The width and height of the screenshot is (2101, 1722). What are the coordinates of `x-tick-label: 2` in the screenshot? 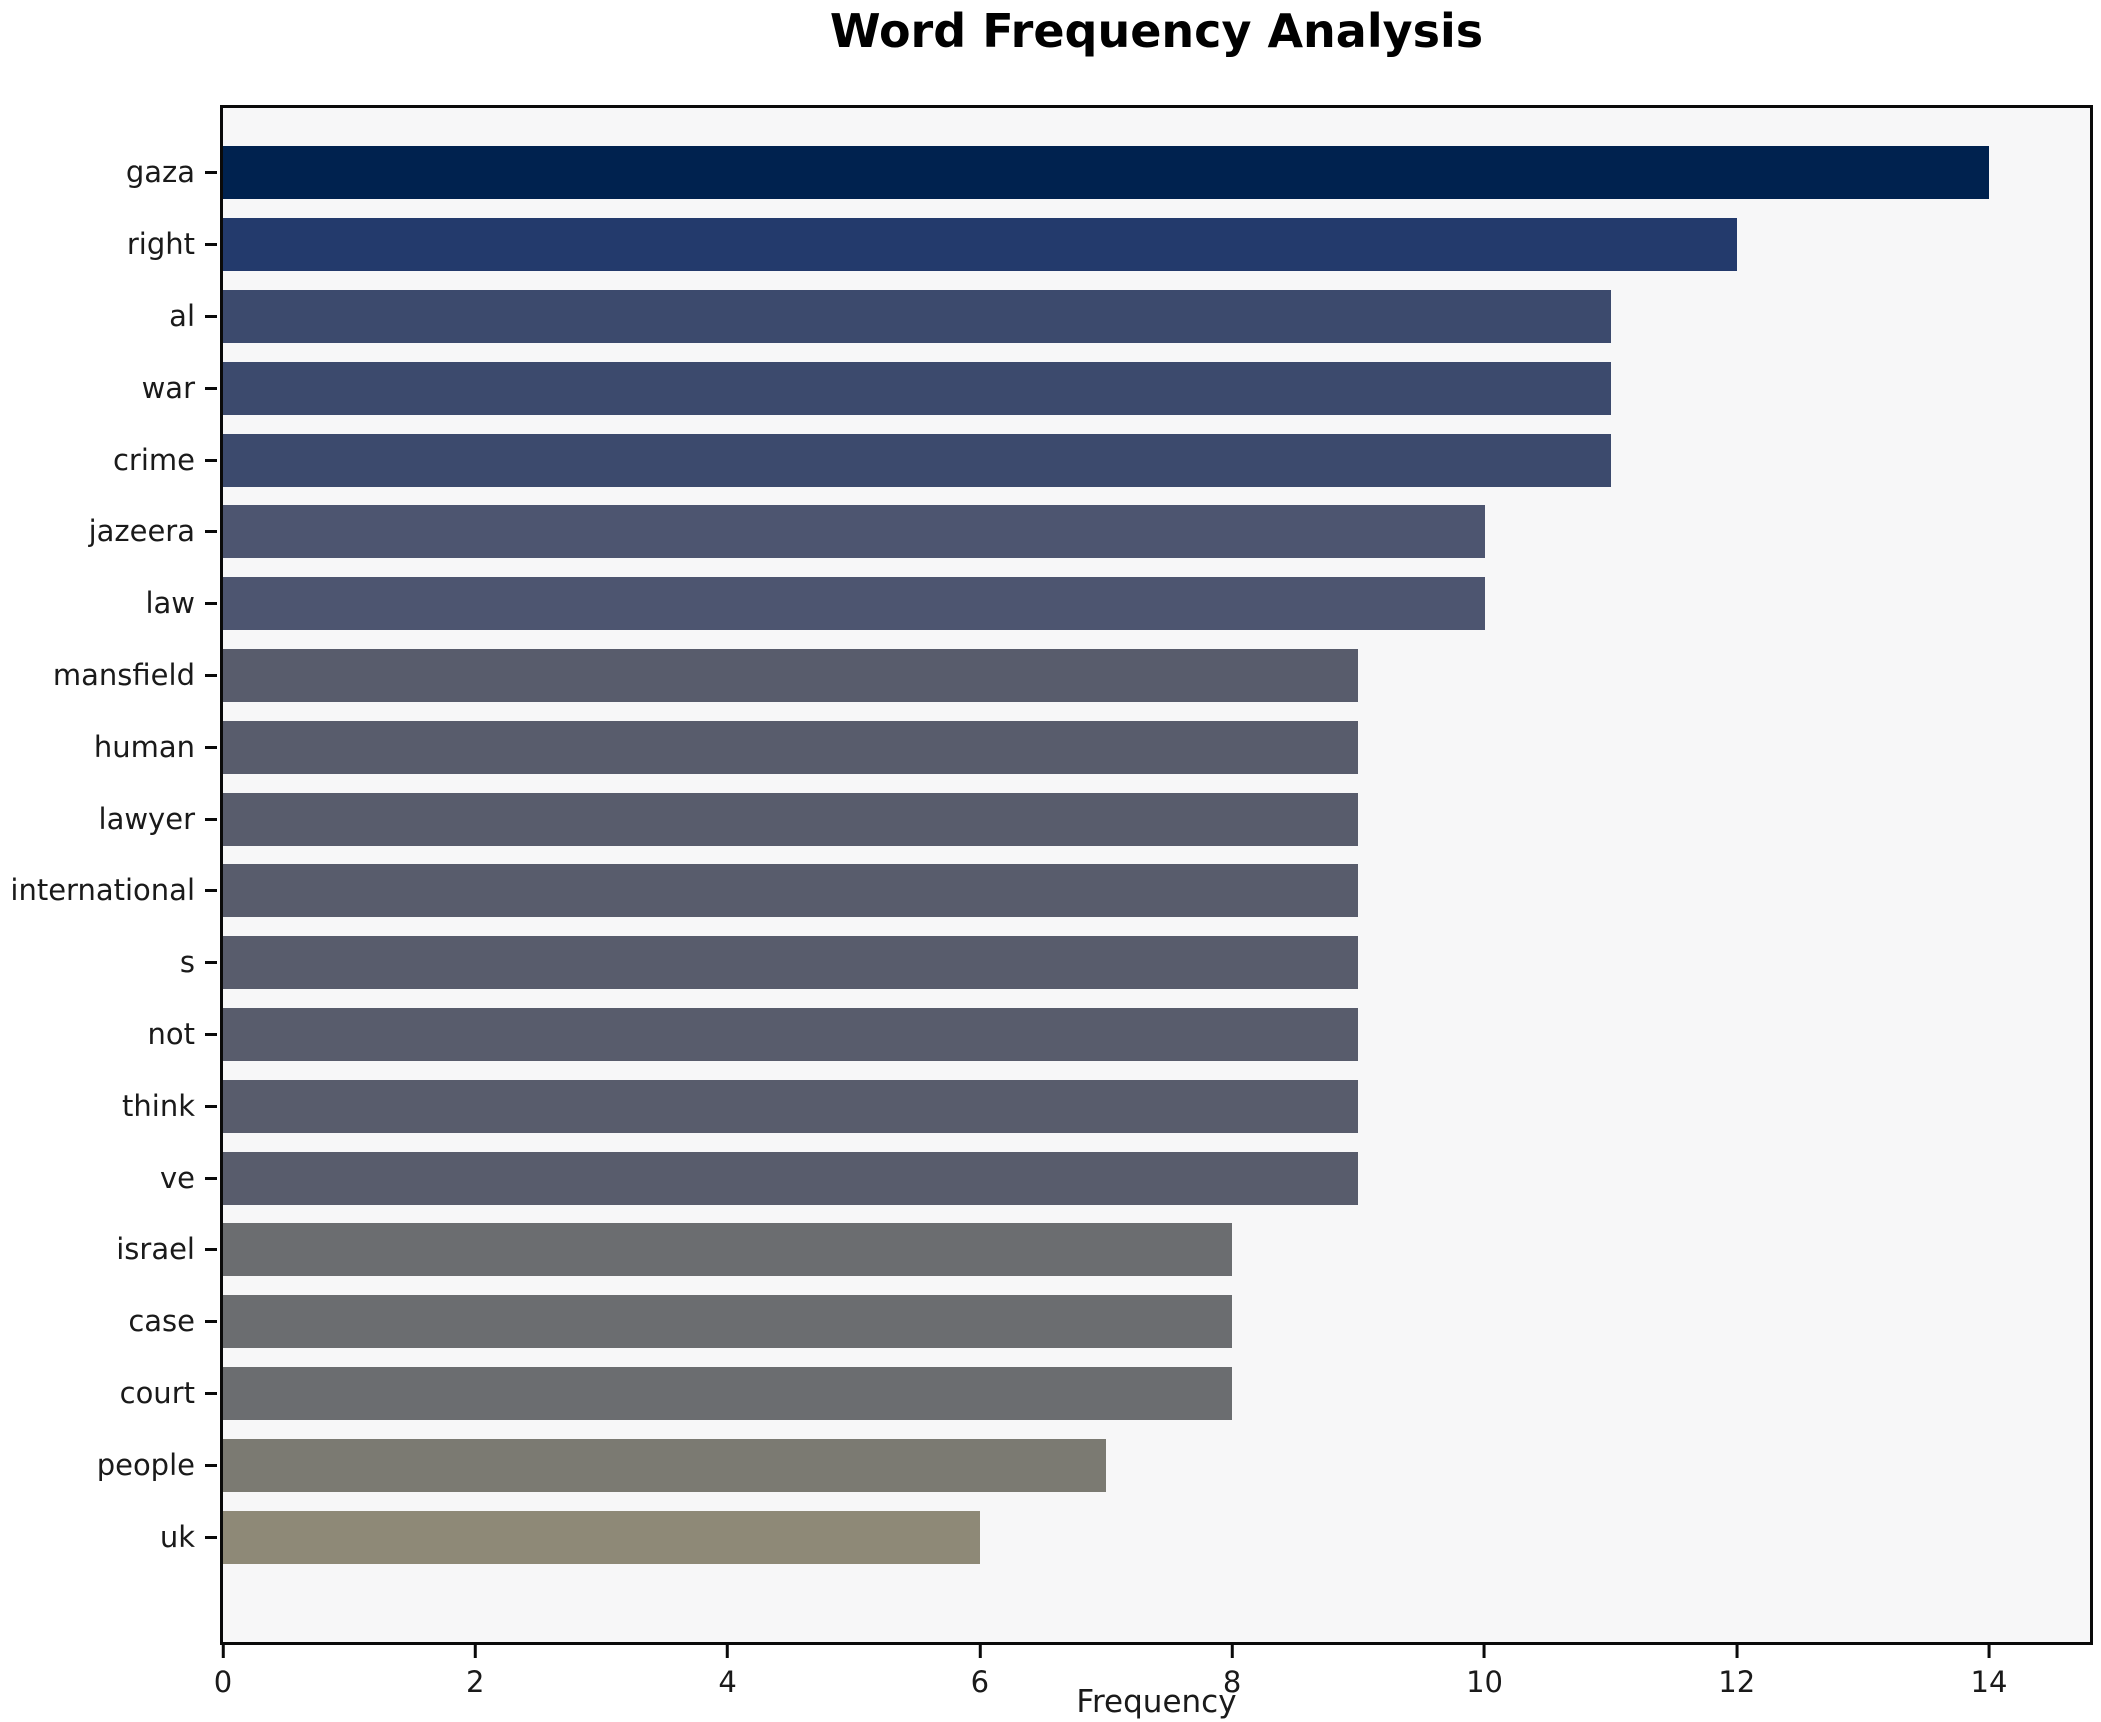 It's located at (475, 1682).